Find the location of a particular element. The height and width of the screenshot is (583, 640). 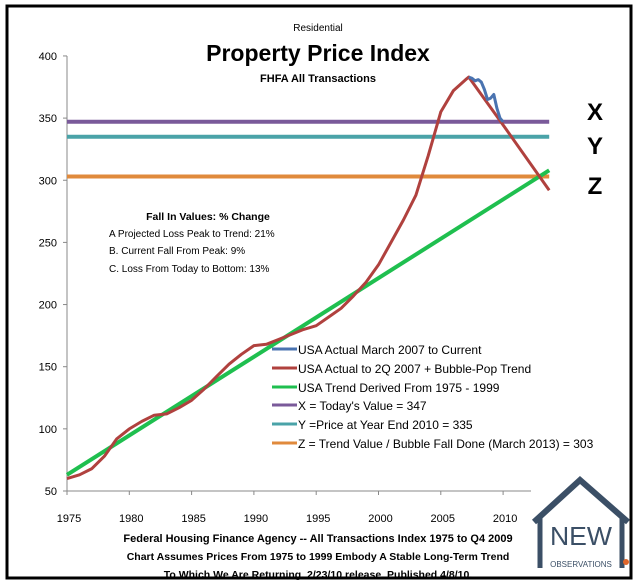

annotation-line: A Projected Loss Peak to Trend: 21% is located at coordinates (192, 234).